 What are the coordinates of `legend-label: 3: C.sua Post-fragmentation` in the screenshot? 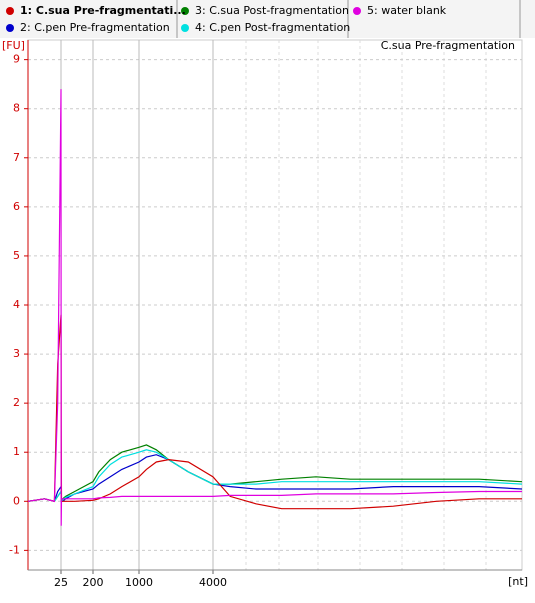 It's located at (272, 10).